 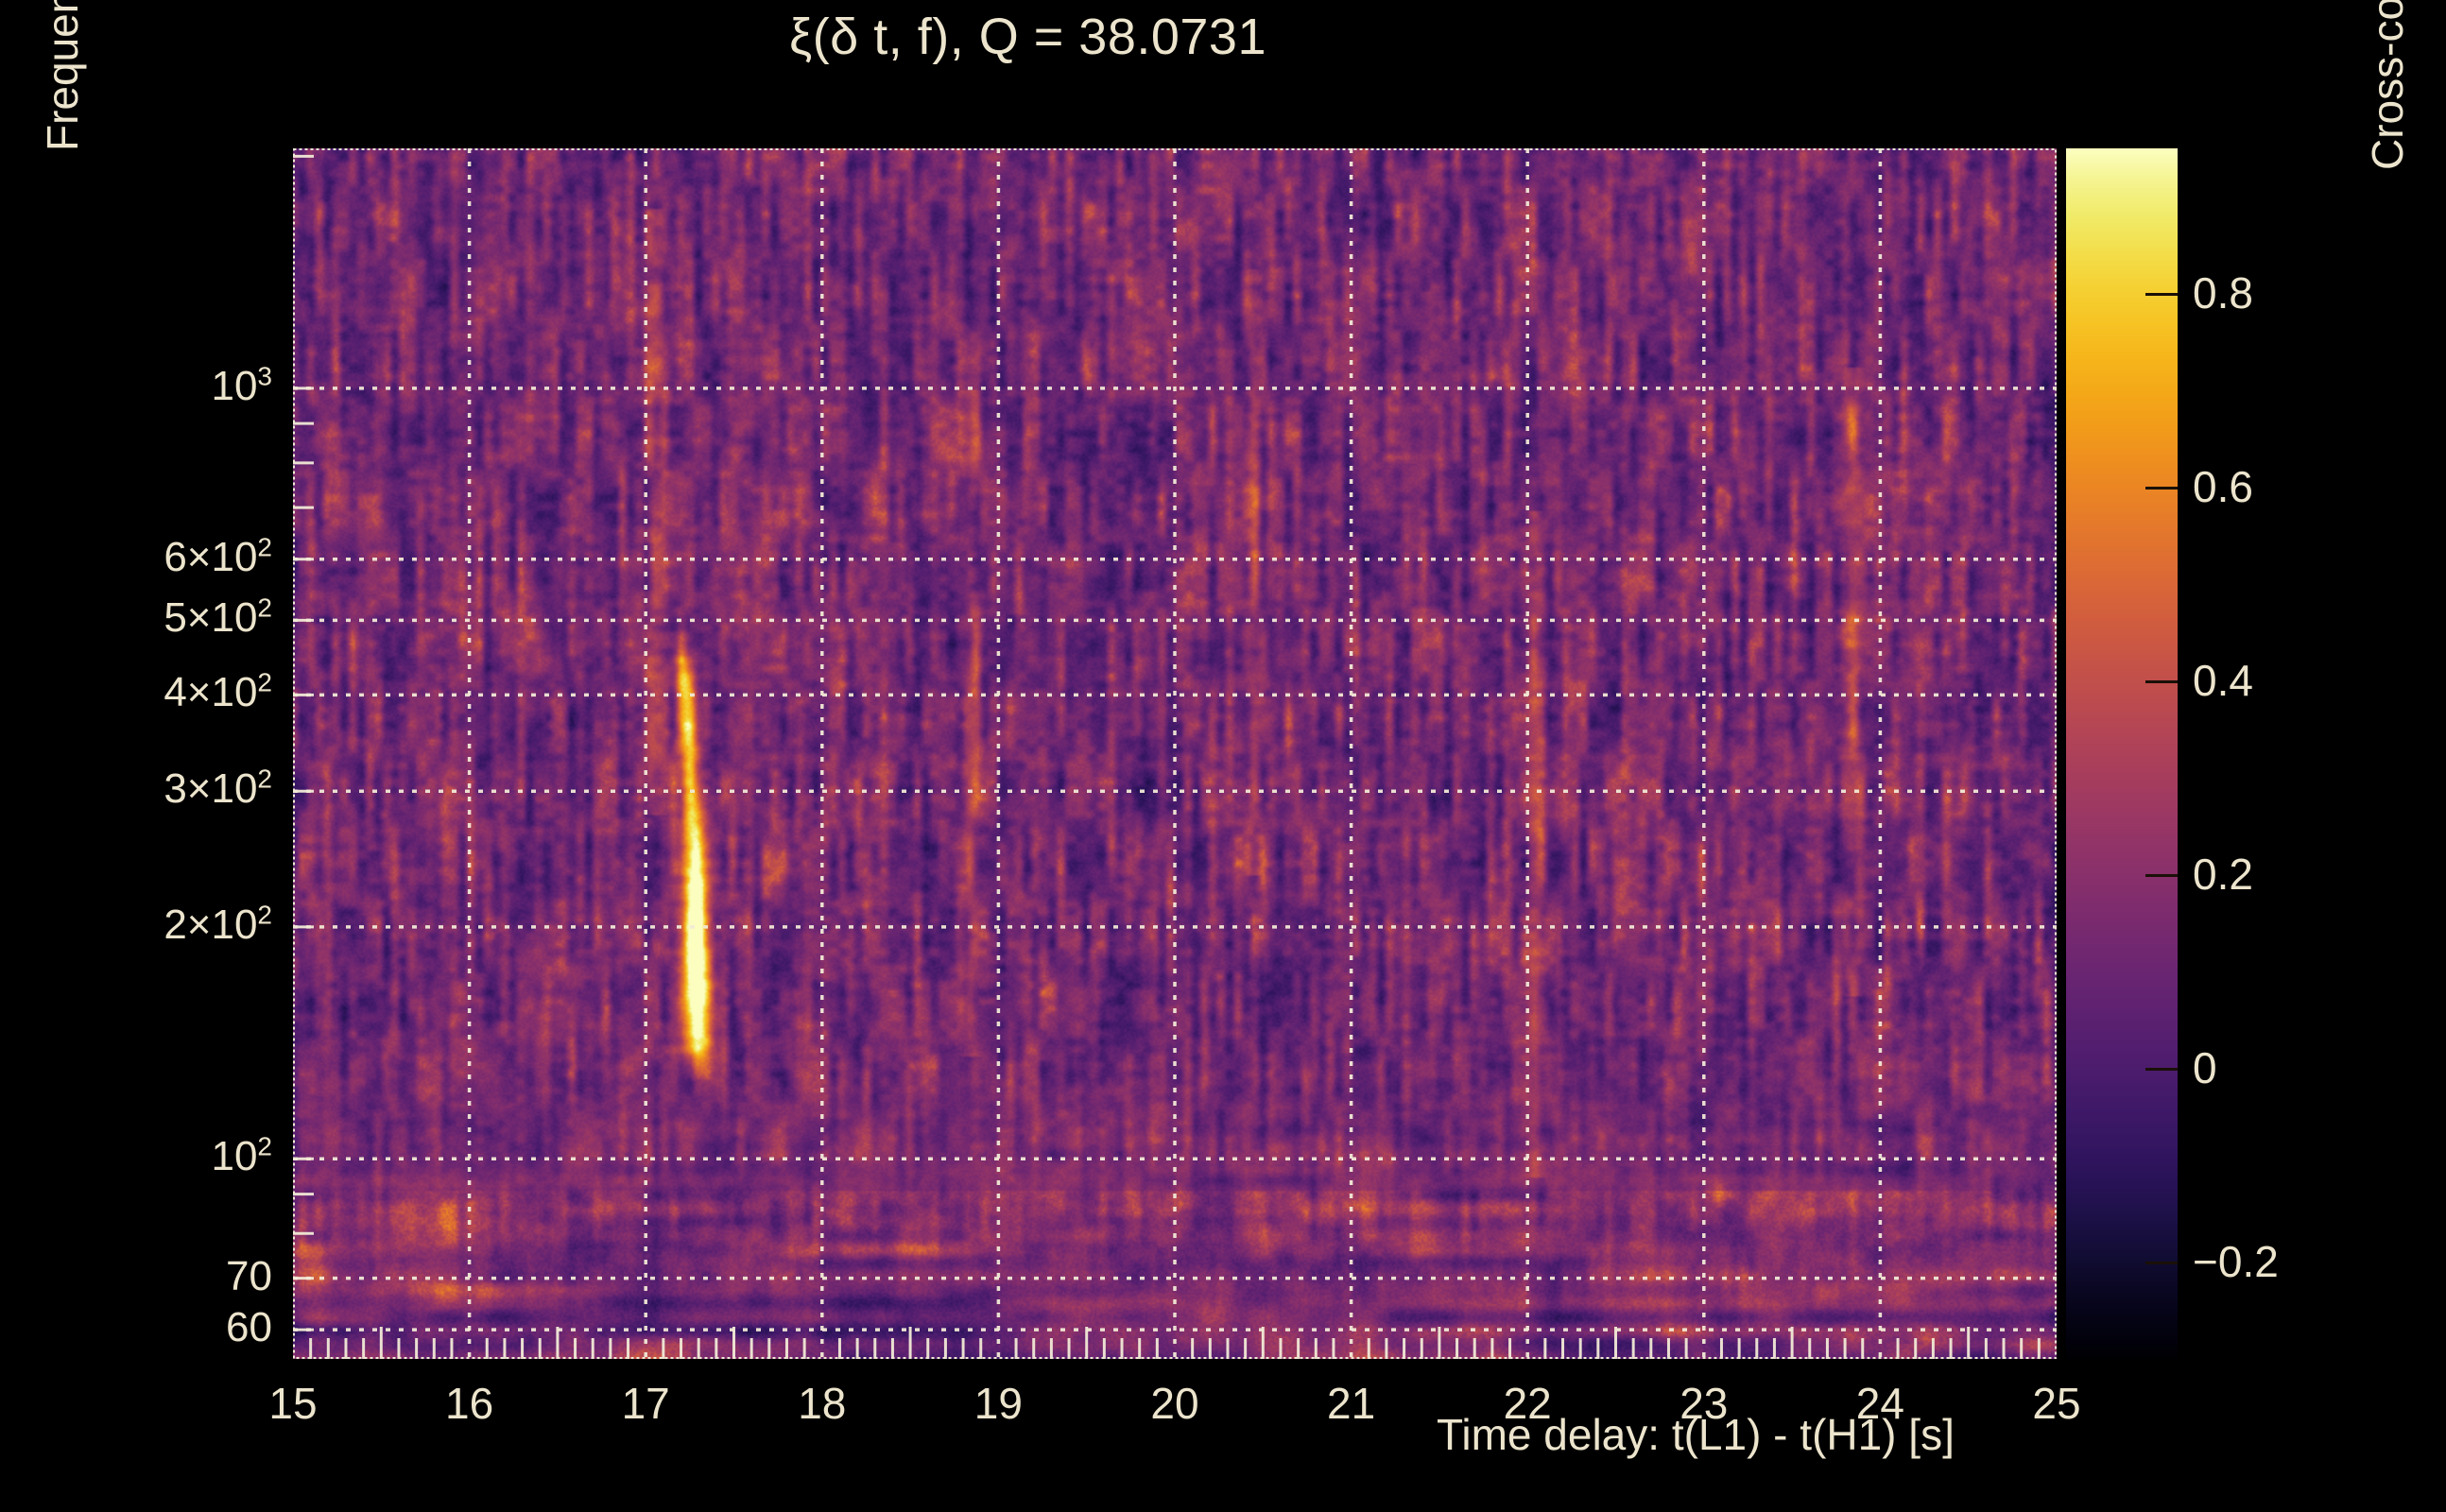 I want to click on x-tick-label: 25, so click(x=2056, y=1403).